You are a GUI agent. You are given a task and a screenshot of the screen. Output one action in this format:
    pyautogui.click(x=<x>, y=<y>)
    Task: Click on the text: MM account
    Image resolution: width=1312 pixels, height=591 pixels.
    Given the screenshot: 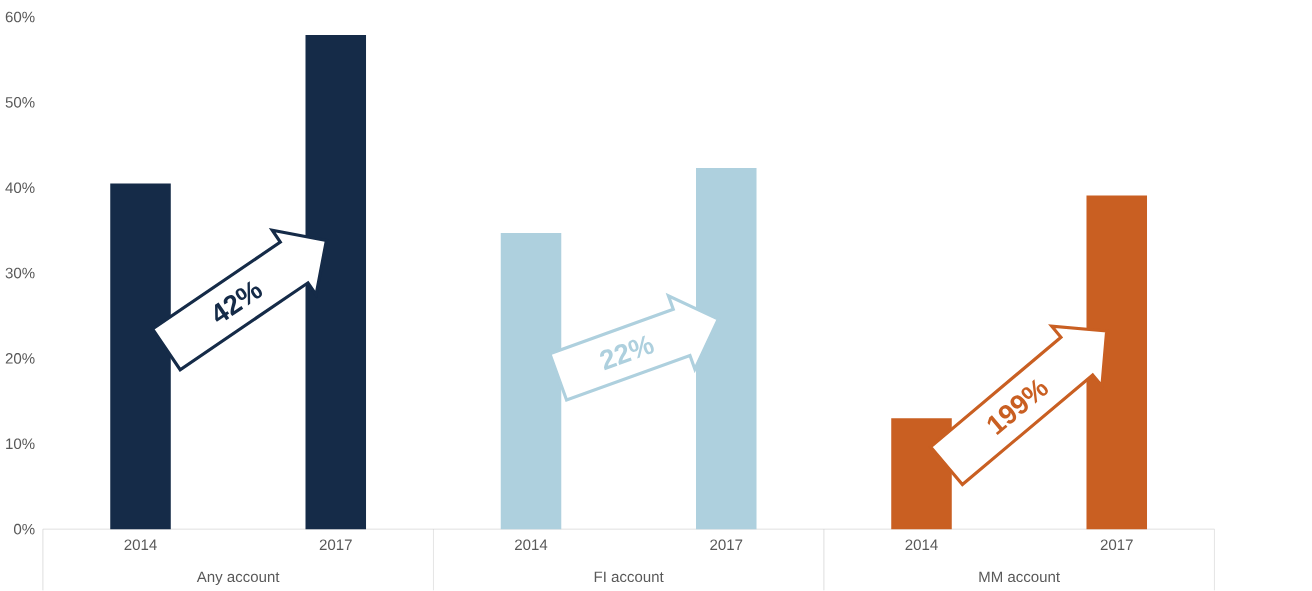 What is the action you would take?
    pyautogui.click(x=1019, y=577)
    